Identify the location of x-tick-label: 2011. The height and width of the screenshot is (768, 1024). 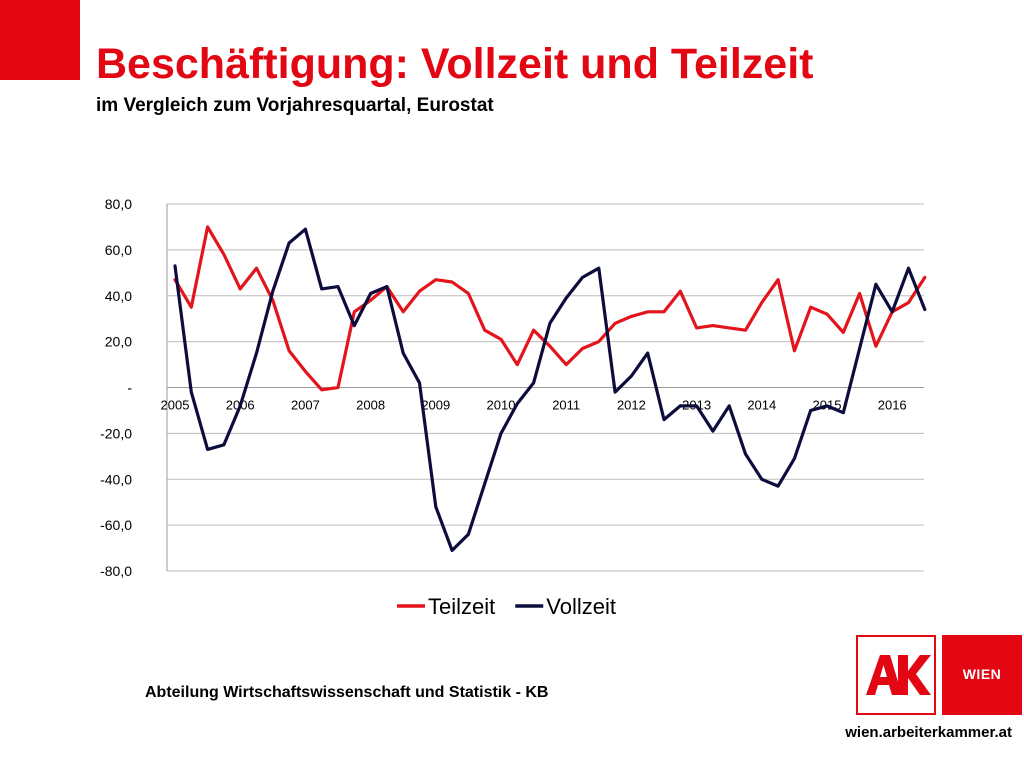
(566, 405).